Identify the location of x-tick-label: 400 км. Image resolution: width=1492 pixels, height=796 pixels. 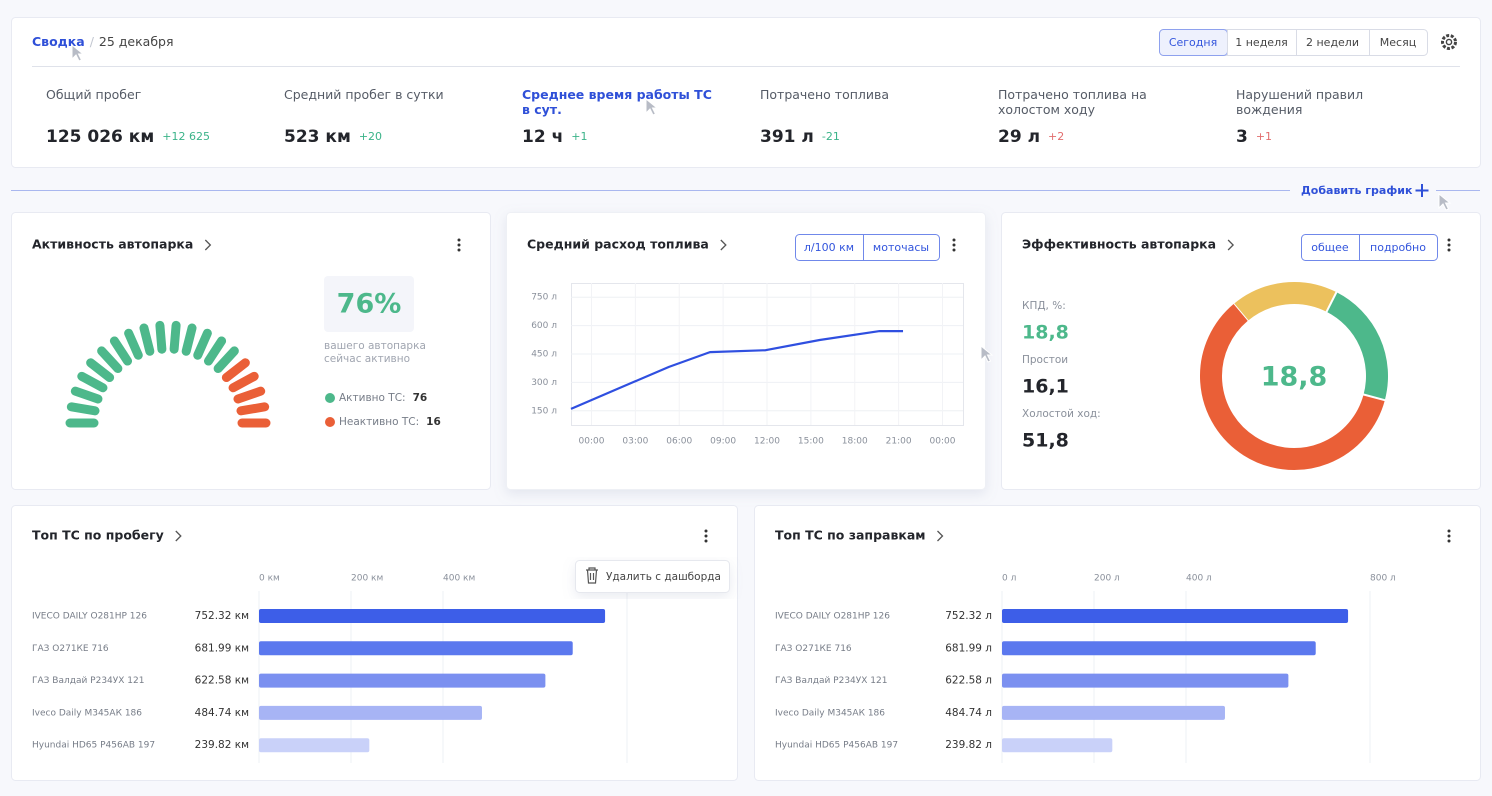
(459, 579).